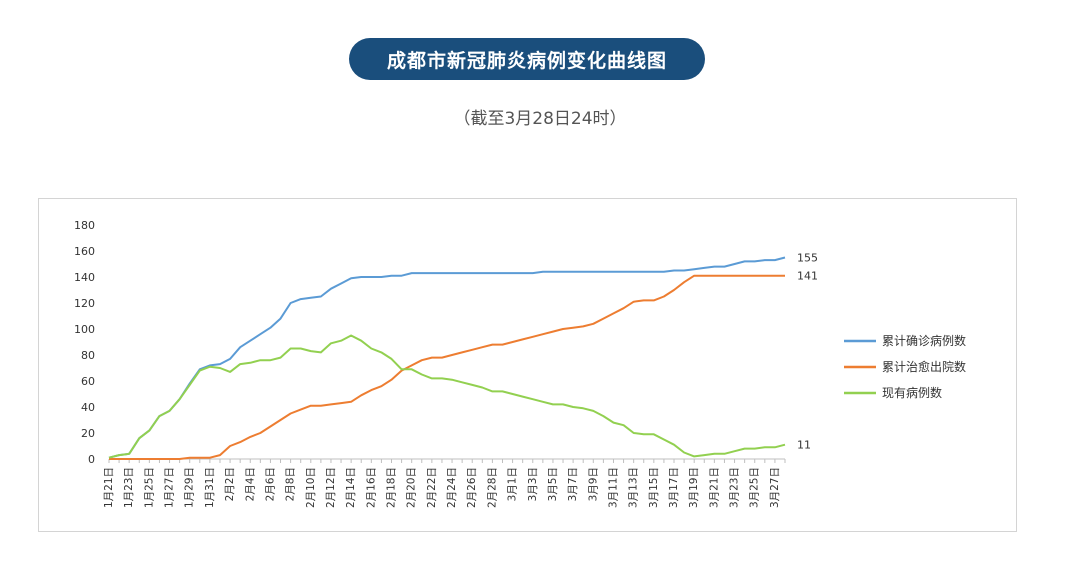  I want to click on x-tick-label: 2月12日, so click(331, 487).